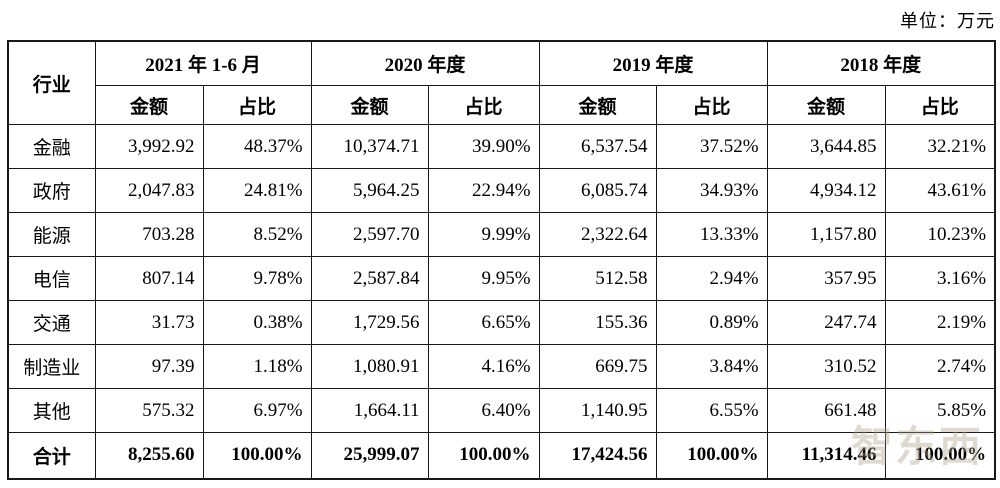 Image resolution: width=1000 pixels, height=488 pixels. What do you see at coordinates (711, 278) in the screenshot?
I see `cell: 2.94%` at bounding box center [711, 278].